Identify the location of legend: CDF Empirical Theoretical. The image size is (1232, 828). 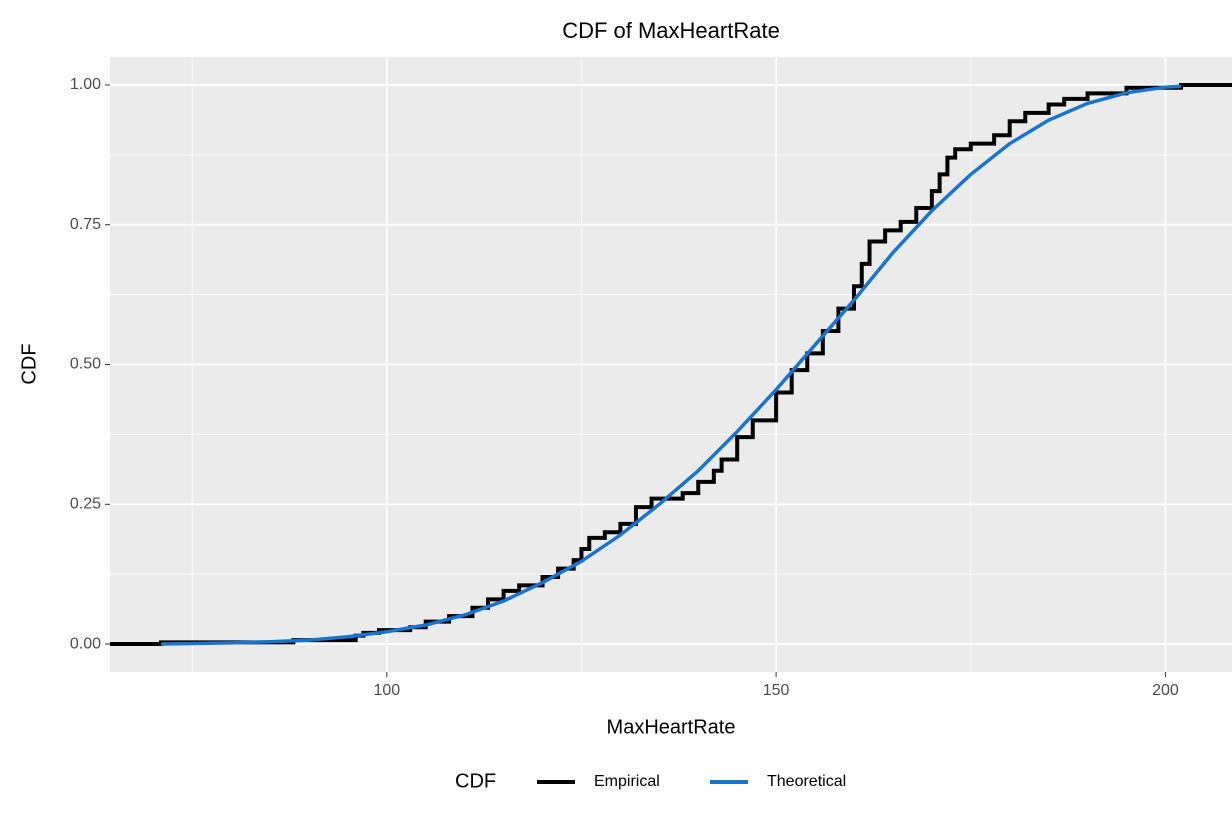
(650, 781).